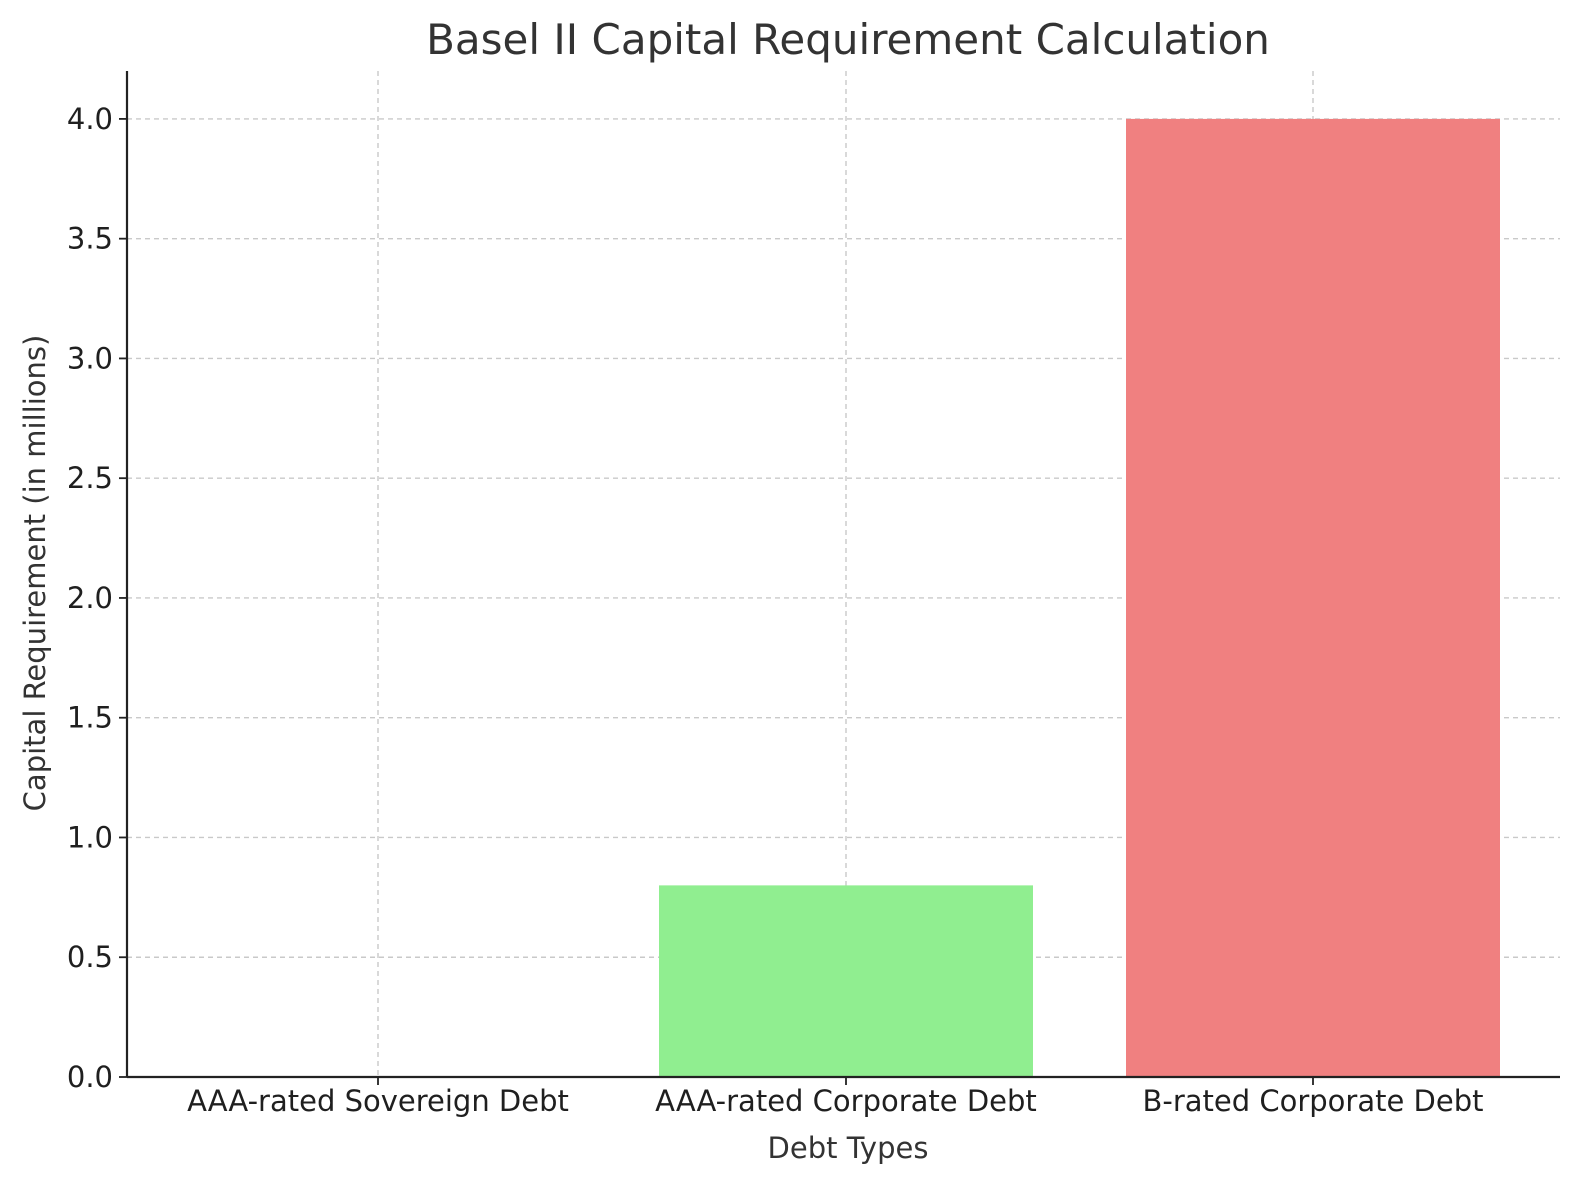 This screenshot has width=1580, height=1180. What do you see at coordinates (846, 1101) in the screenshot?
I see `x-tick-label: AAA-rated Corporate Debt` at bounding box center [846, 1101].